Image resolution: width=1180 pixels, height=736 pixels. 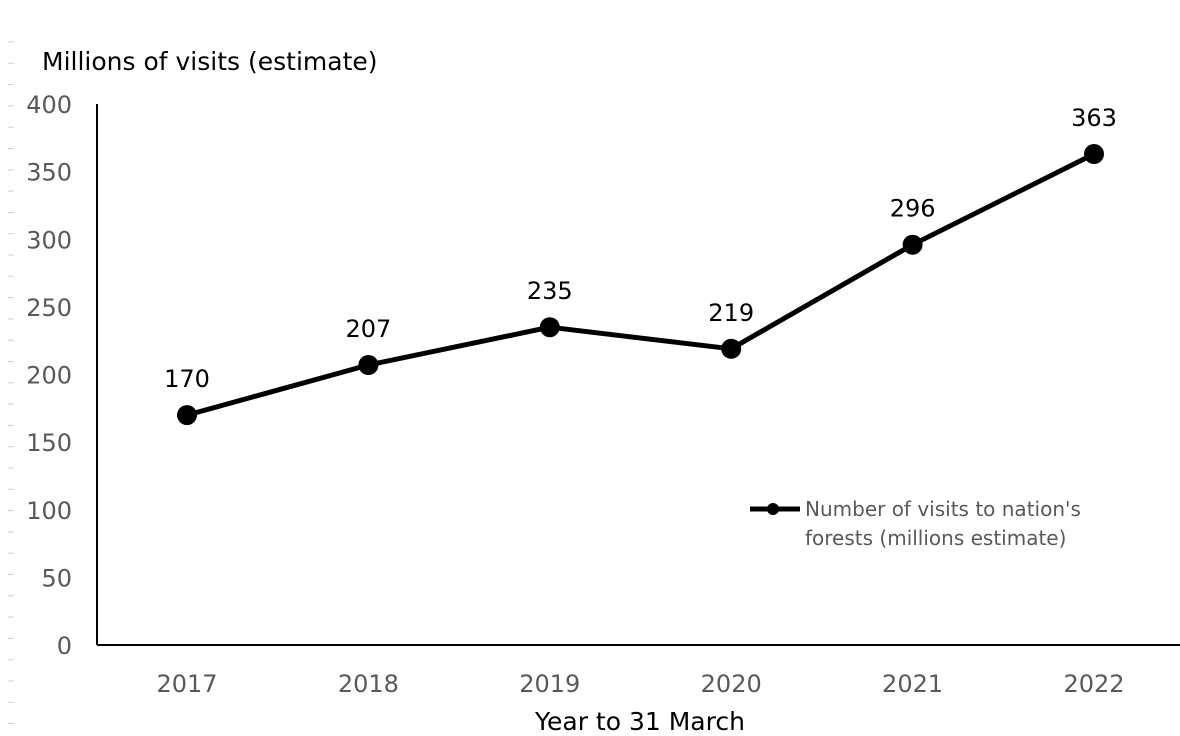 I want to click on legend-swatch-marker, so click(x=773, y=509).